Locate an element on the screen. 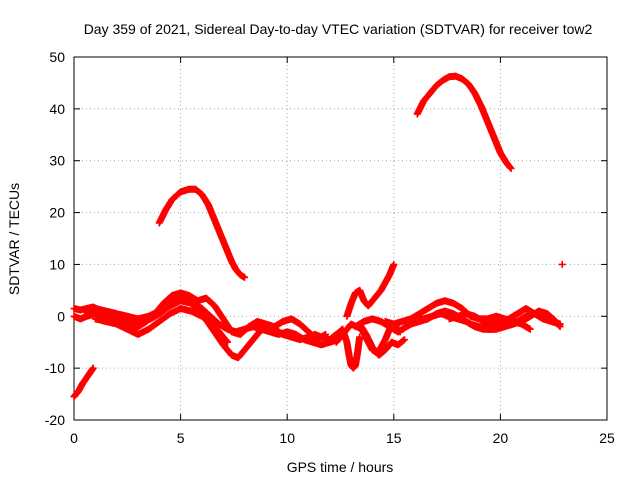 Image resolution: width=640 pixels, height=480 pixels. series-isolated-point is located at coordinates (562, 264).